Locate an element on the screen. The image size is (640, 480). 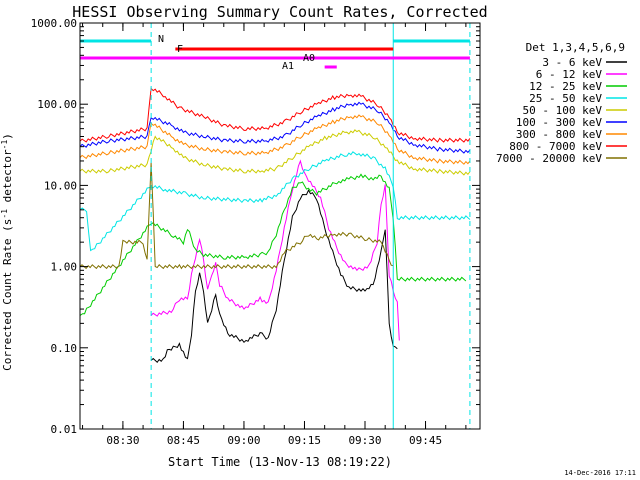
flag-label-a0: A0 is located at coordinates (309, 58).